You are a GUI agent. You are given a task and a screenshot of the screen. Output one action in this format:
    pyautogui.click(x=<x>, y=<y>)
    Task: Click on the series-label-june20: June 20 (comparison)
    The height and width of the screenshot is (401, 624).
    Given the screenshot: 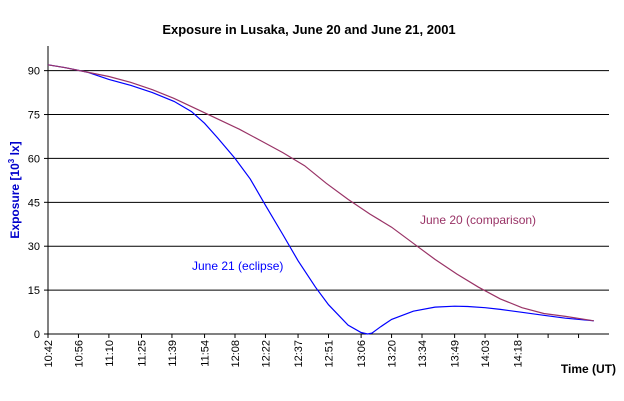 What is the action you would take?
    pyautogui.click(x=478, y=220)
    